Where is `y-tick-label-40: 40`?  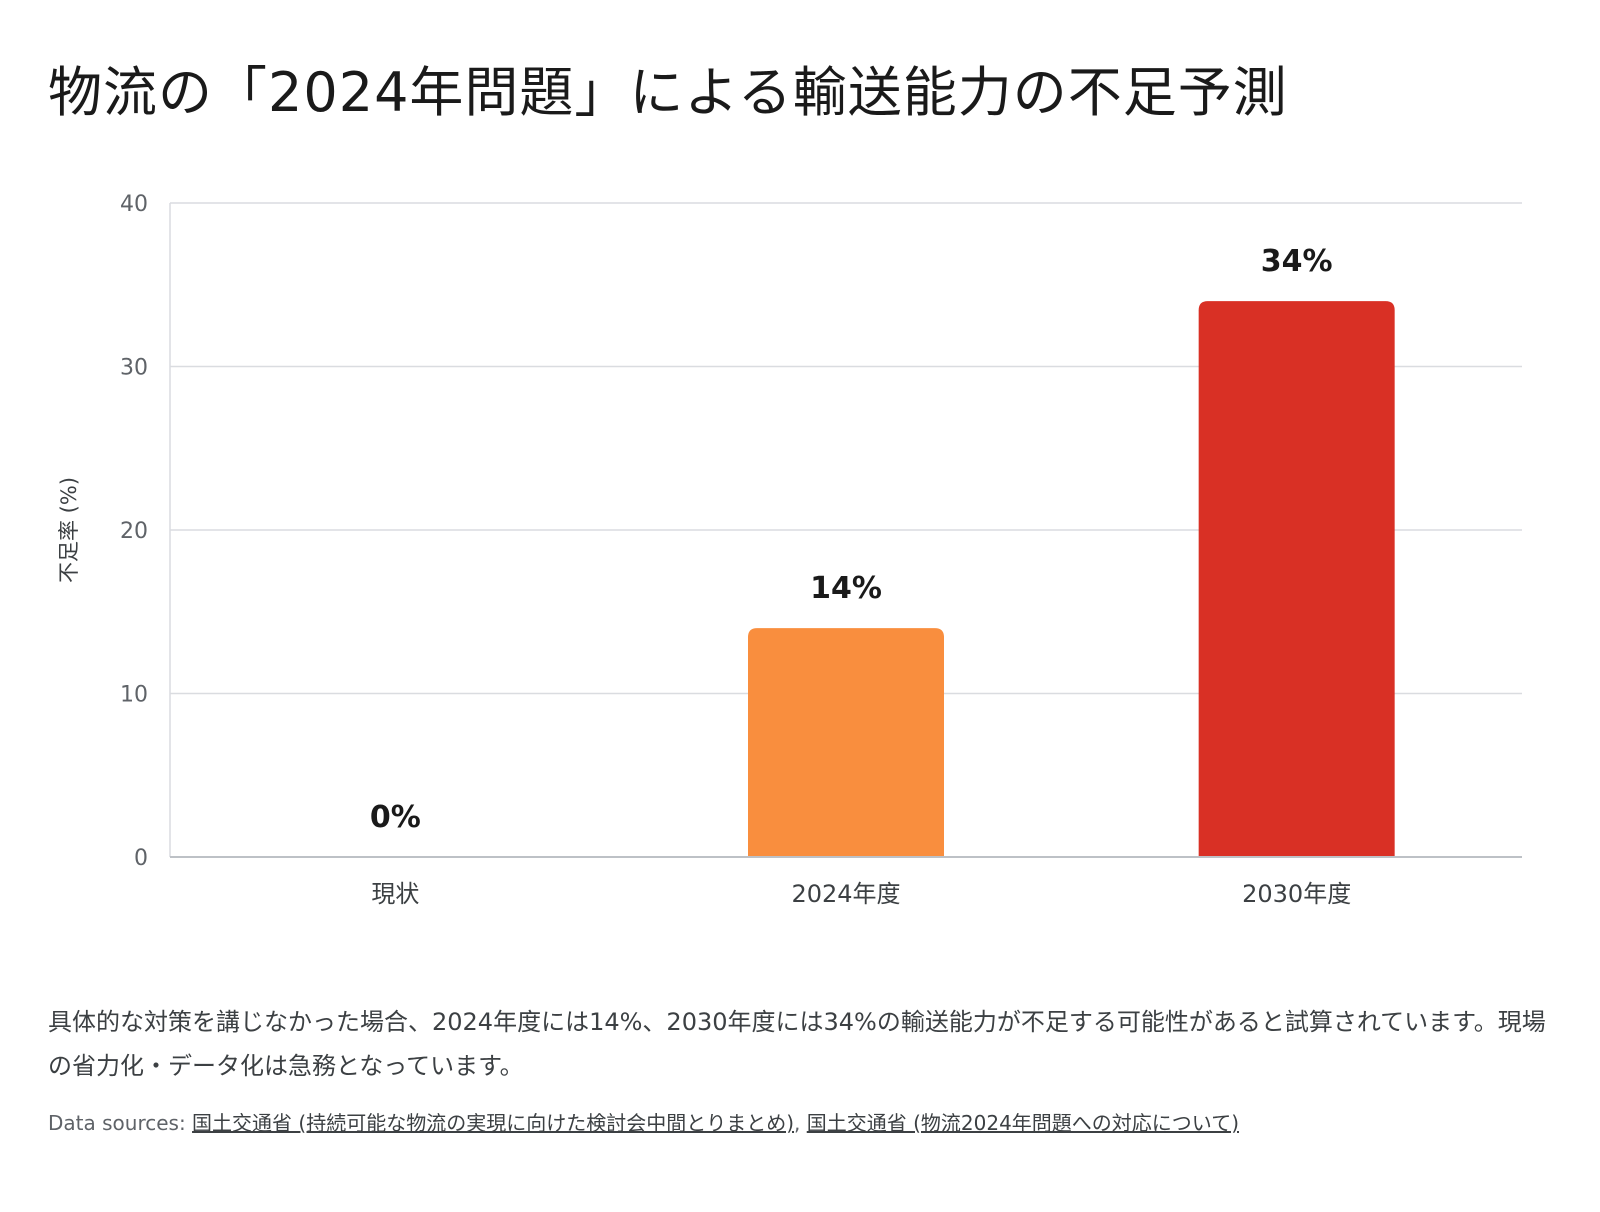
y-tick-label-40: 40 is located at coordinates (134, 204).